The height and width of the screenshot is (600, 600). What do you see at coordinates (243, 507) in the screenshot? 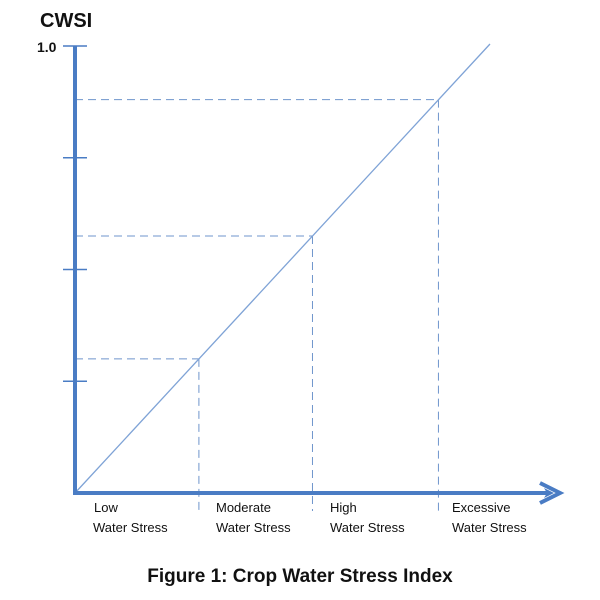
I see `category-label-line1: Moderate` at bounding box center [243, 507].